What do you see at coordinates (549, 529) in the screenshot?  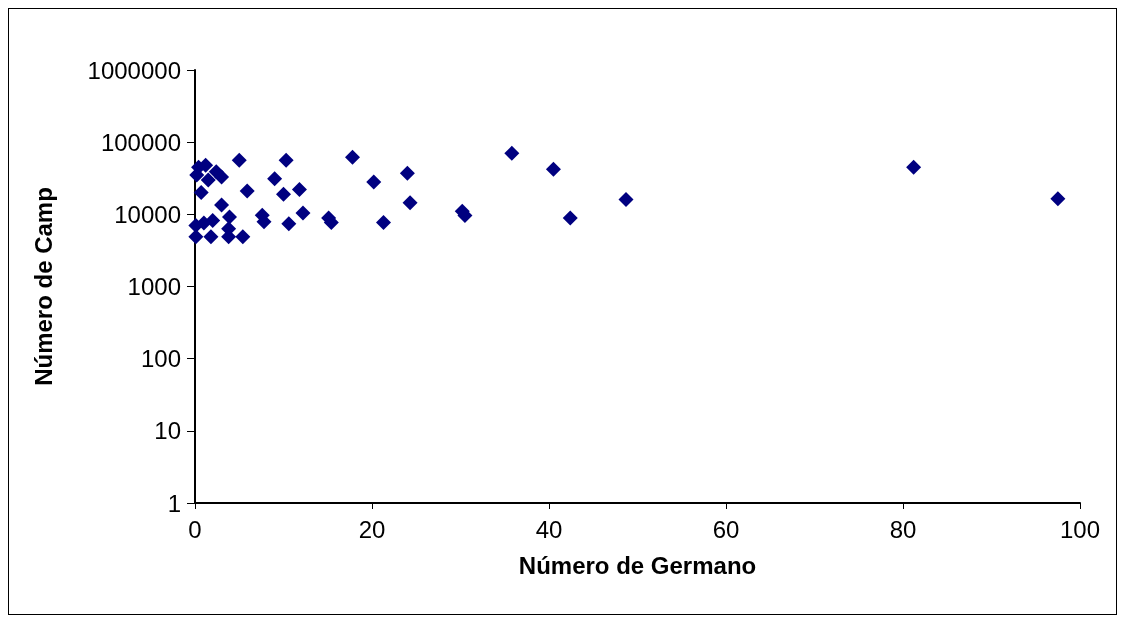 I see `x-tick-label: 40` at bounding box center [549, 529].